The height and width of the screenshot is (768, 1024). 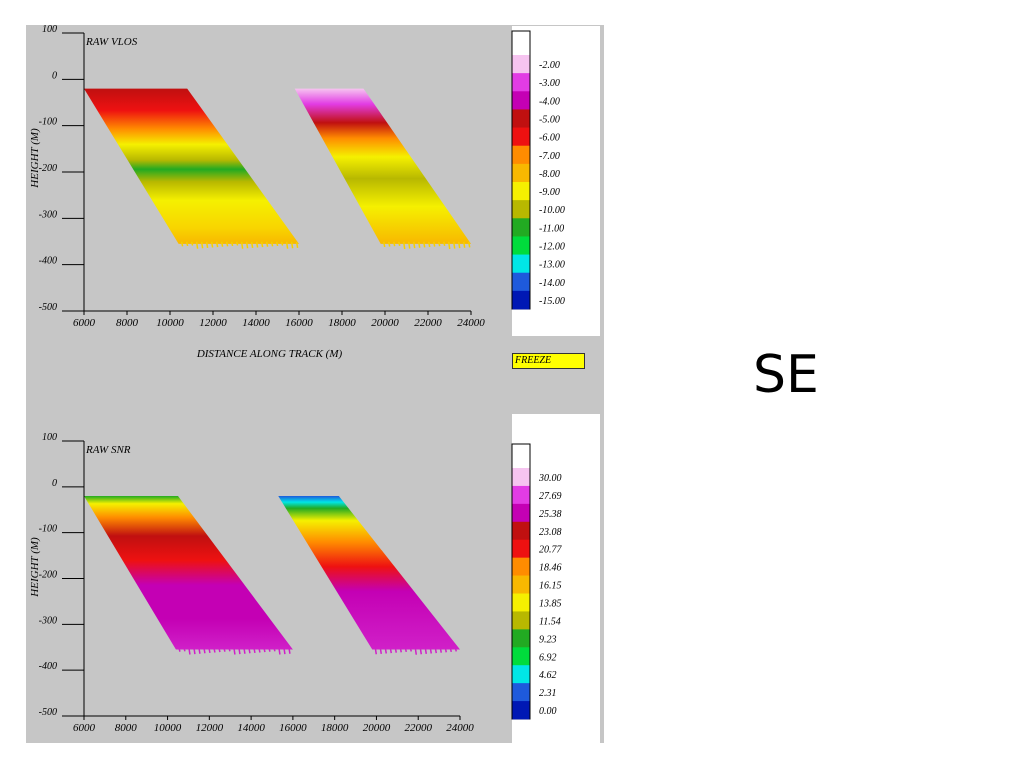 I want to click on colorbar-label: -10.00, so click(x=552, y=210).